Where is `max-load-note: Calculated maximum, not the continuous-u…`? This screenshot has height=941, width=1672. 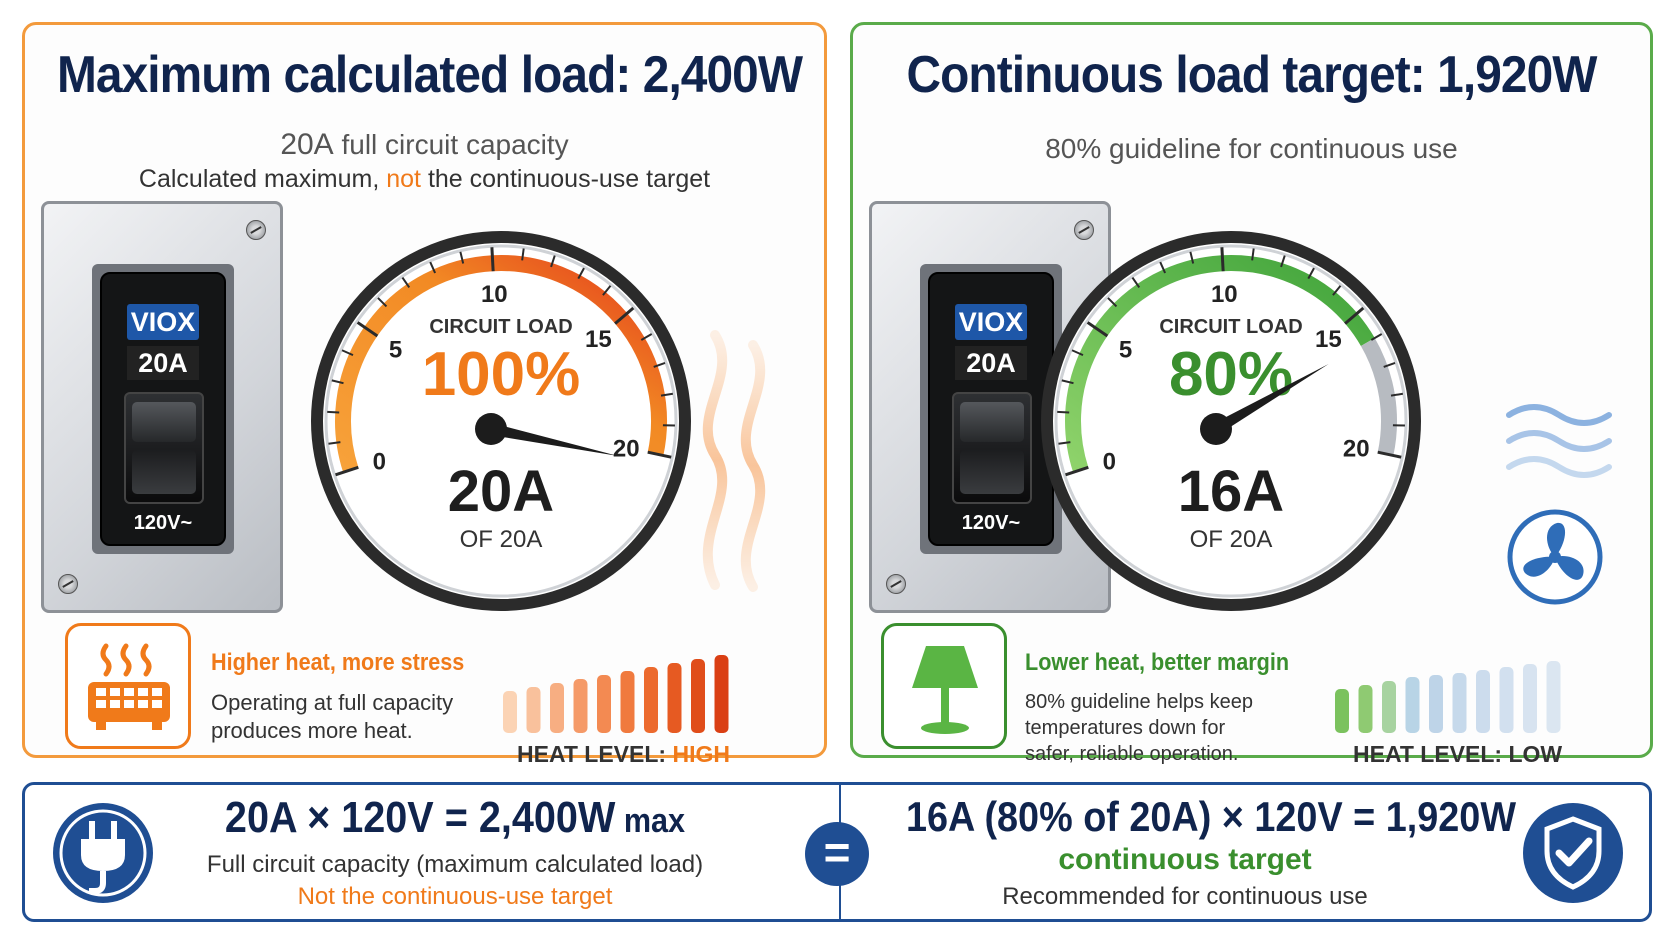
max-load-note: Calculated maximum, not the continuous-u… is located at coordinates (424, 179).